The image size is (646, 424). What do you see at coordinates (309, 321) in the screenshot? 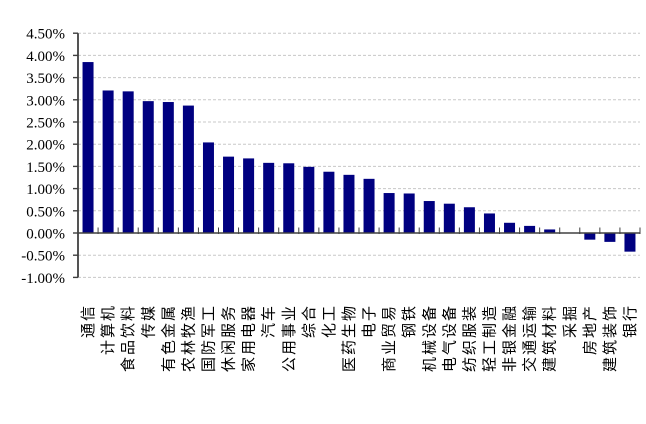
I see `x-category-label: 综合` at bounding box center [309, 321].